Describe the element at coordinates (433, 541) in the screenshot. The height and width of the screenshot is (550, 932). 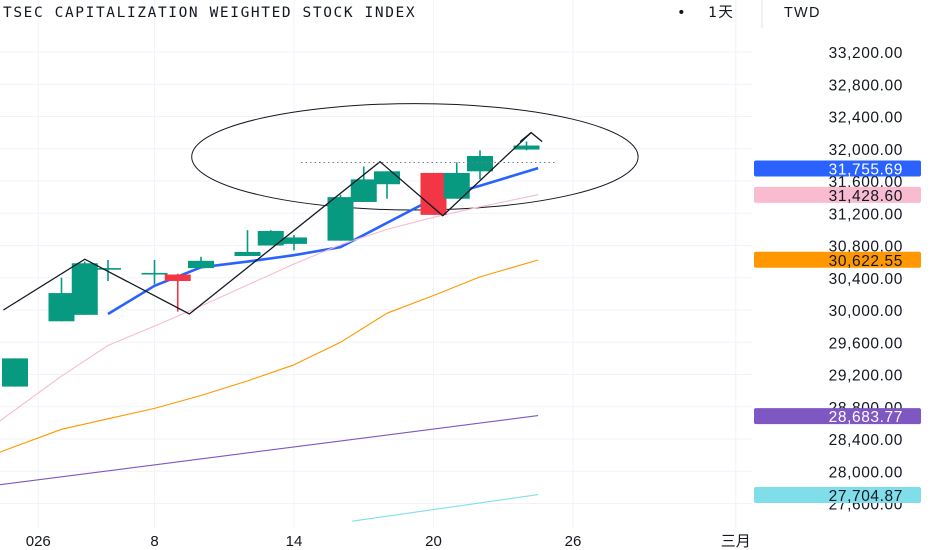
I see `x-tick-label: 20` at that location.